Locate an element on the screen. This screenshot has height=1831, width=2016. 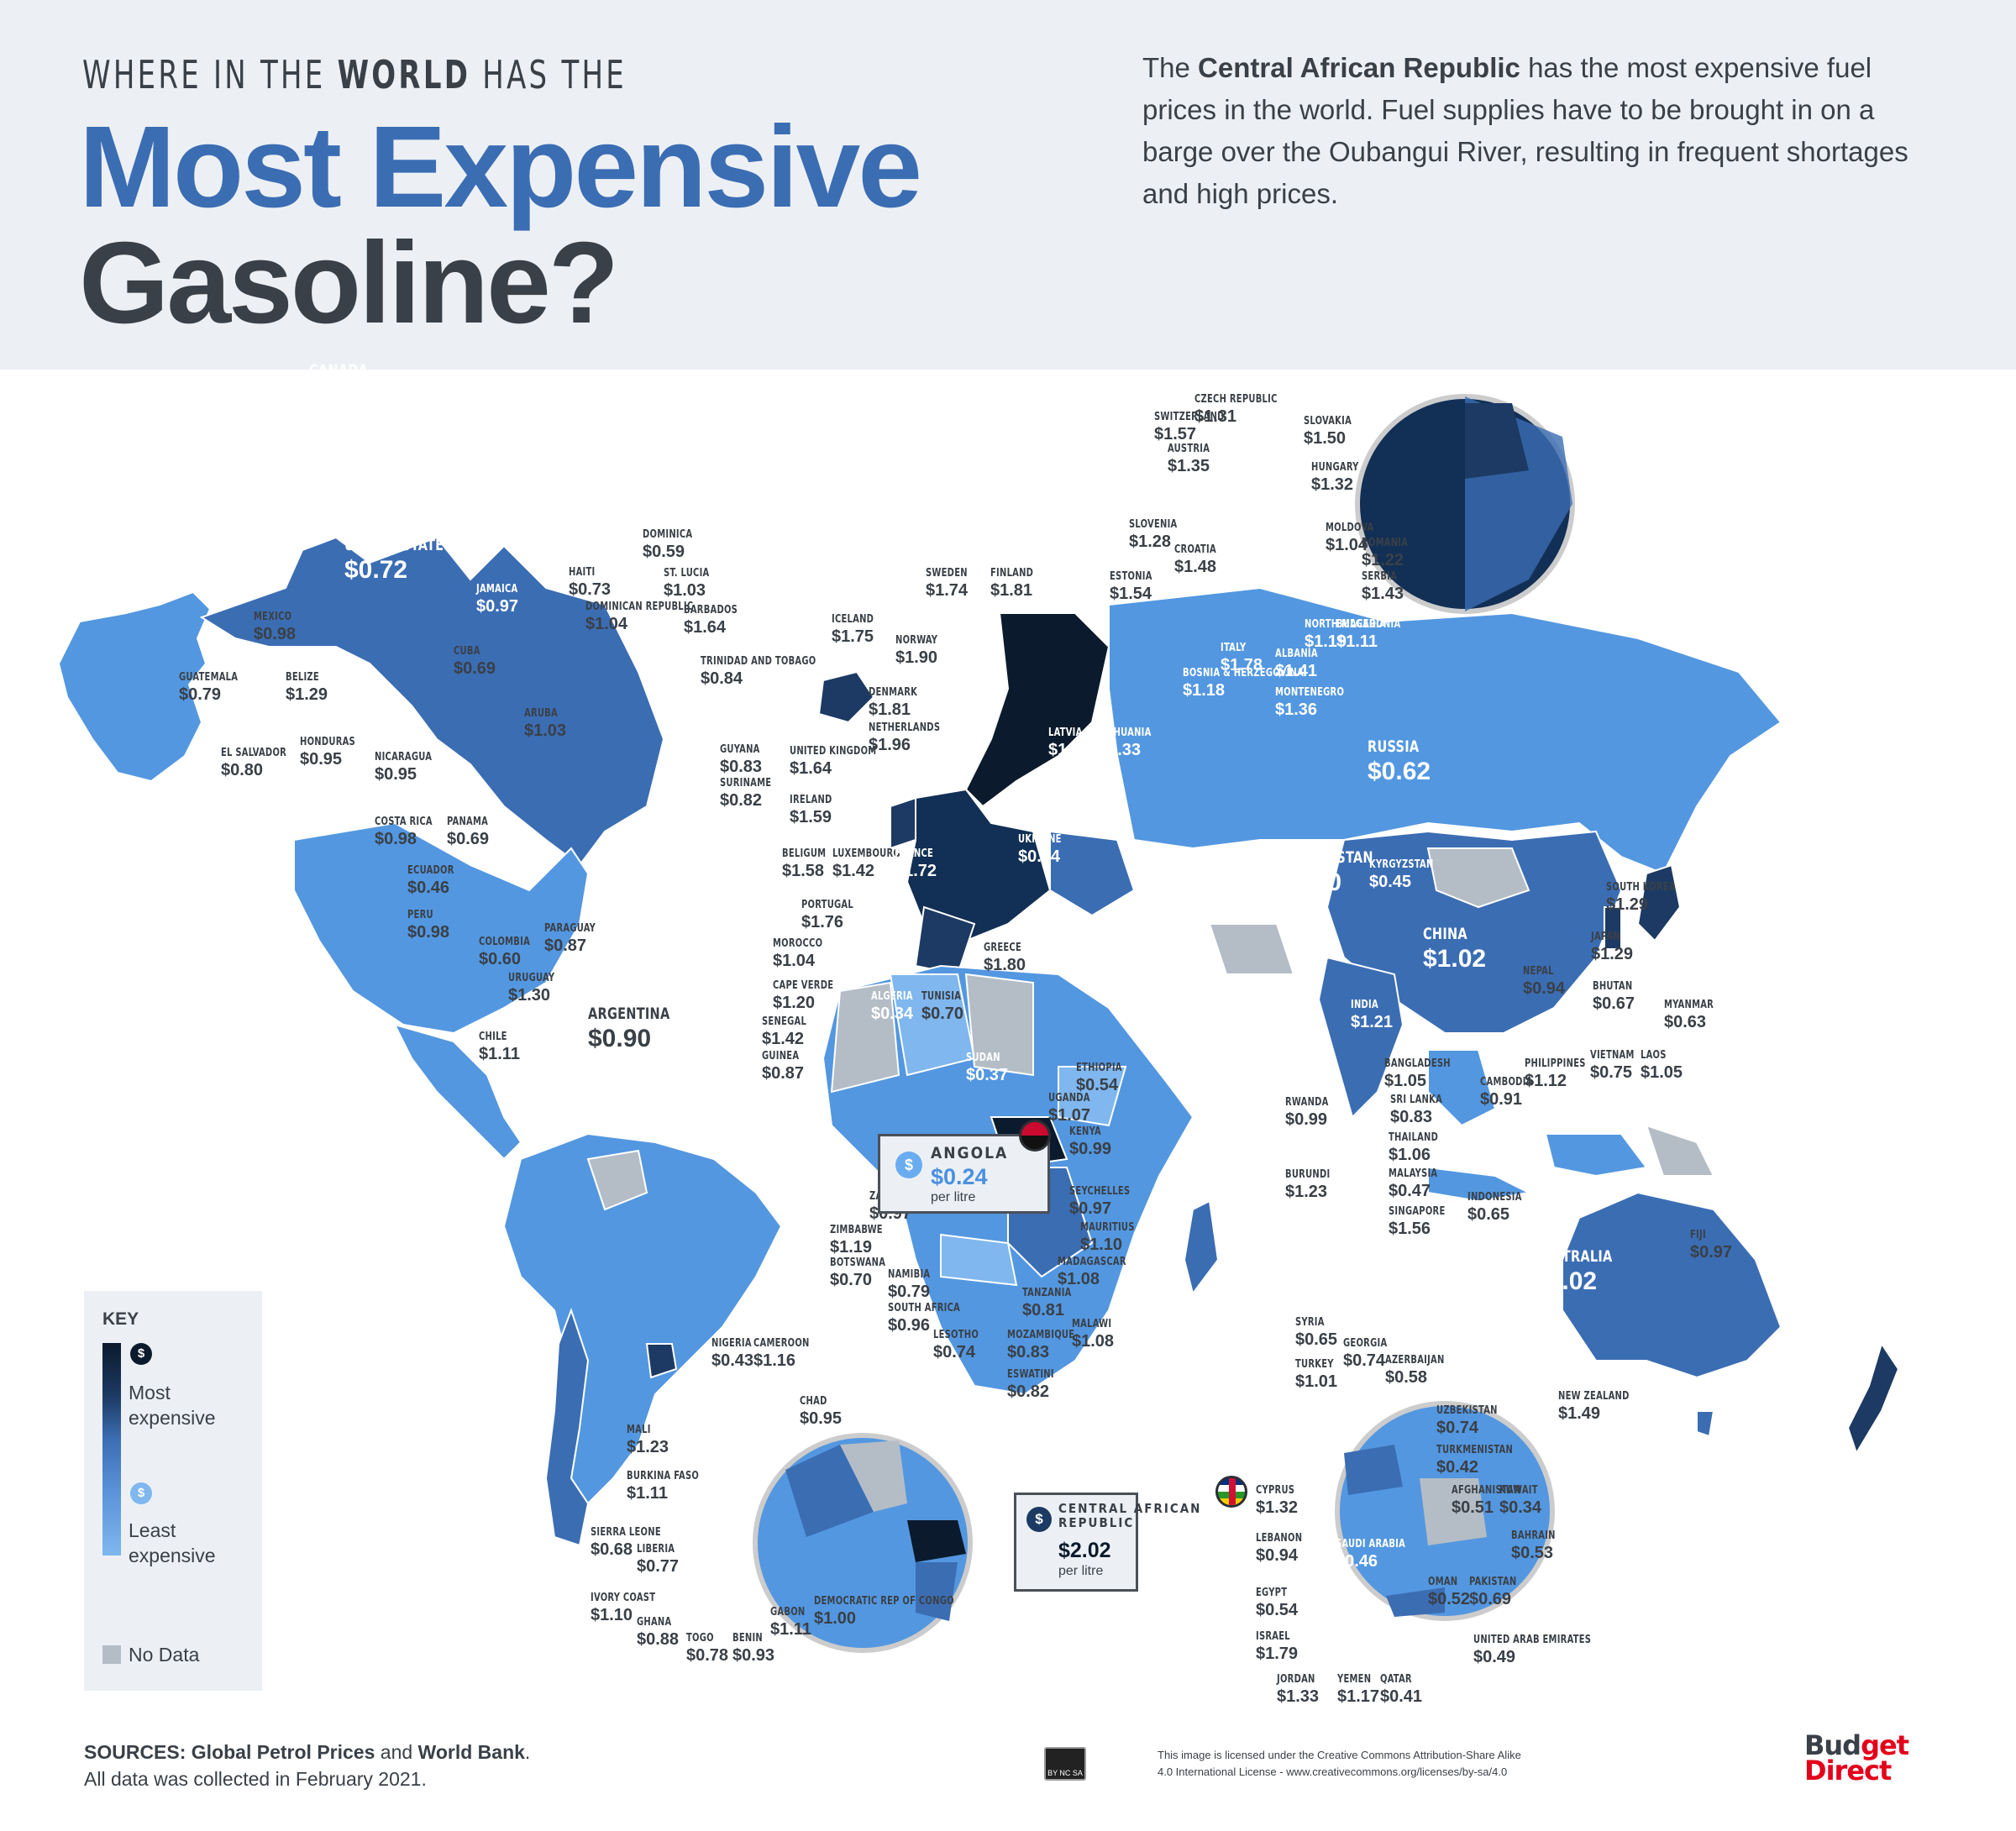
country-name: UKRAINE is located at coordinates (1040, 839).